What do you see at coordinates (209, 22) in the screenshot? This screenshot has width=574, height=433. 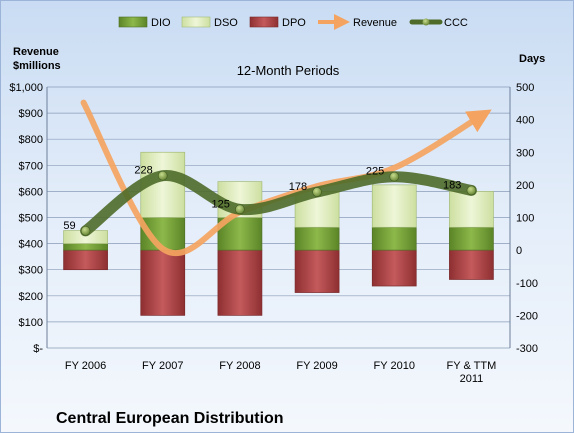 I see `legend-item-dso: DSO` at bounding box center [209, 22].